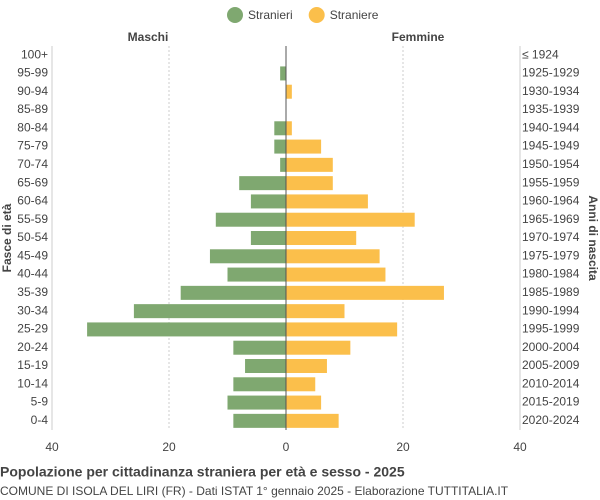 Image resolution: width=600 pixels, height=500 pixels. Describe the element at coordinates (270, 15) in the screenshot. I see `legend-label: Stranieri` at that location.